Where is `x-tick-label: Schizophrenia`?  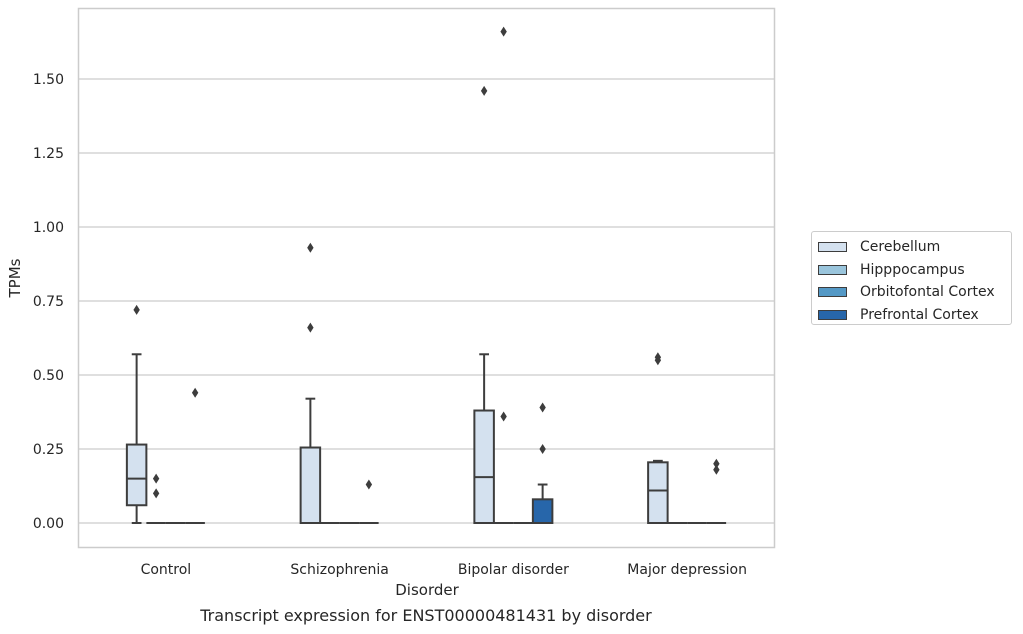 x-tick-label: Schizophrenia is located at coordinates (339, 570).